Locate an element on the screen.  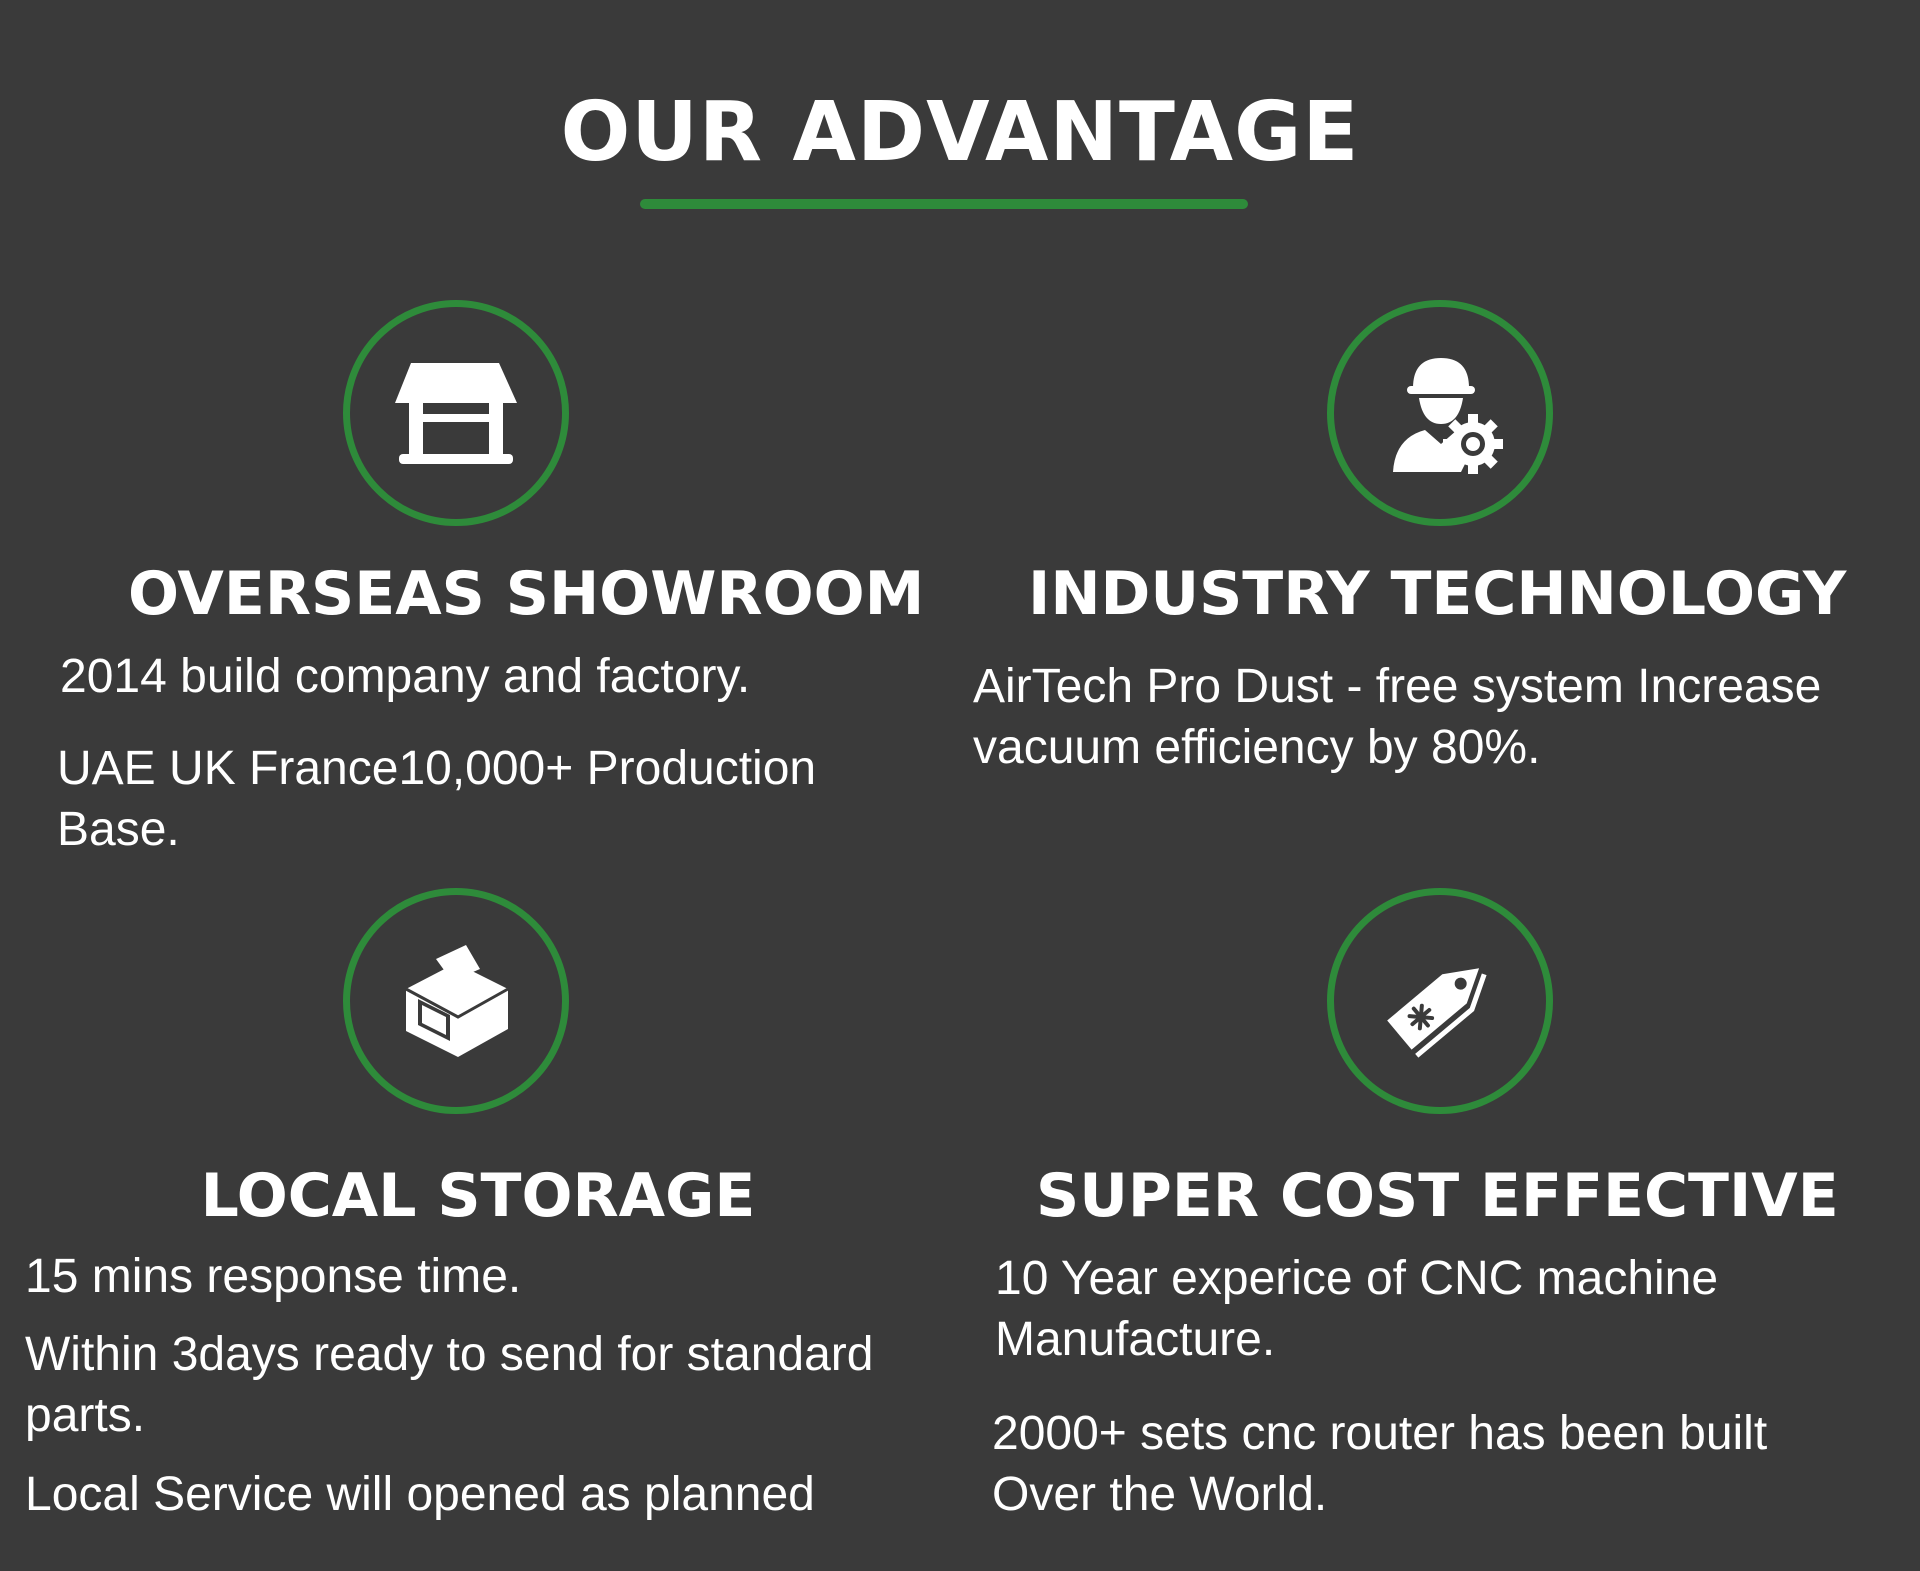
feature-title-industry-technology: INDUSTRY TECHNOLOGY is located at coordinates (1437, 594).